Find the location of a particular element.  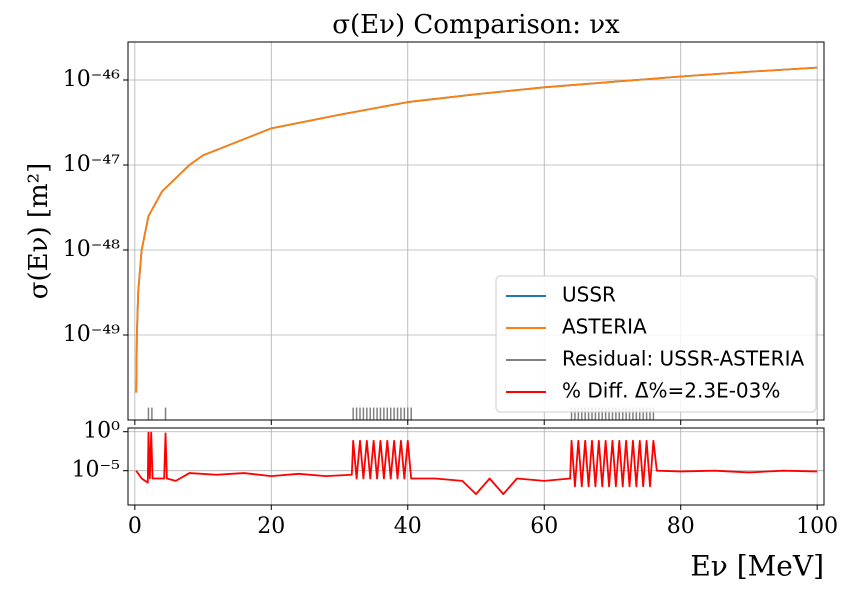

plot-area is located at coordinates (476, 463).